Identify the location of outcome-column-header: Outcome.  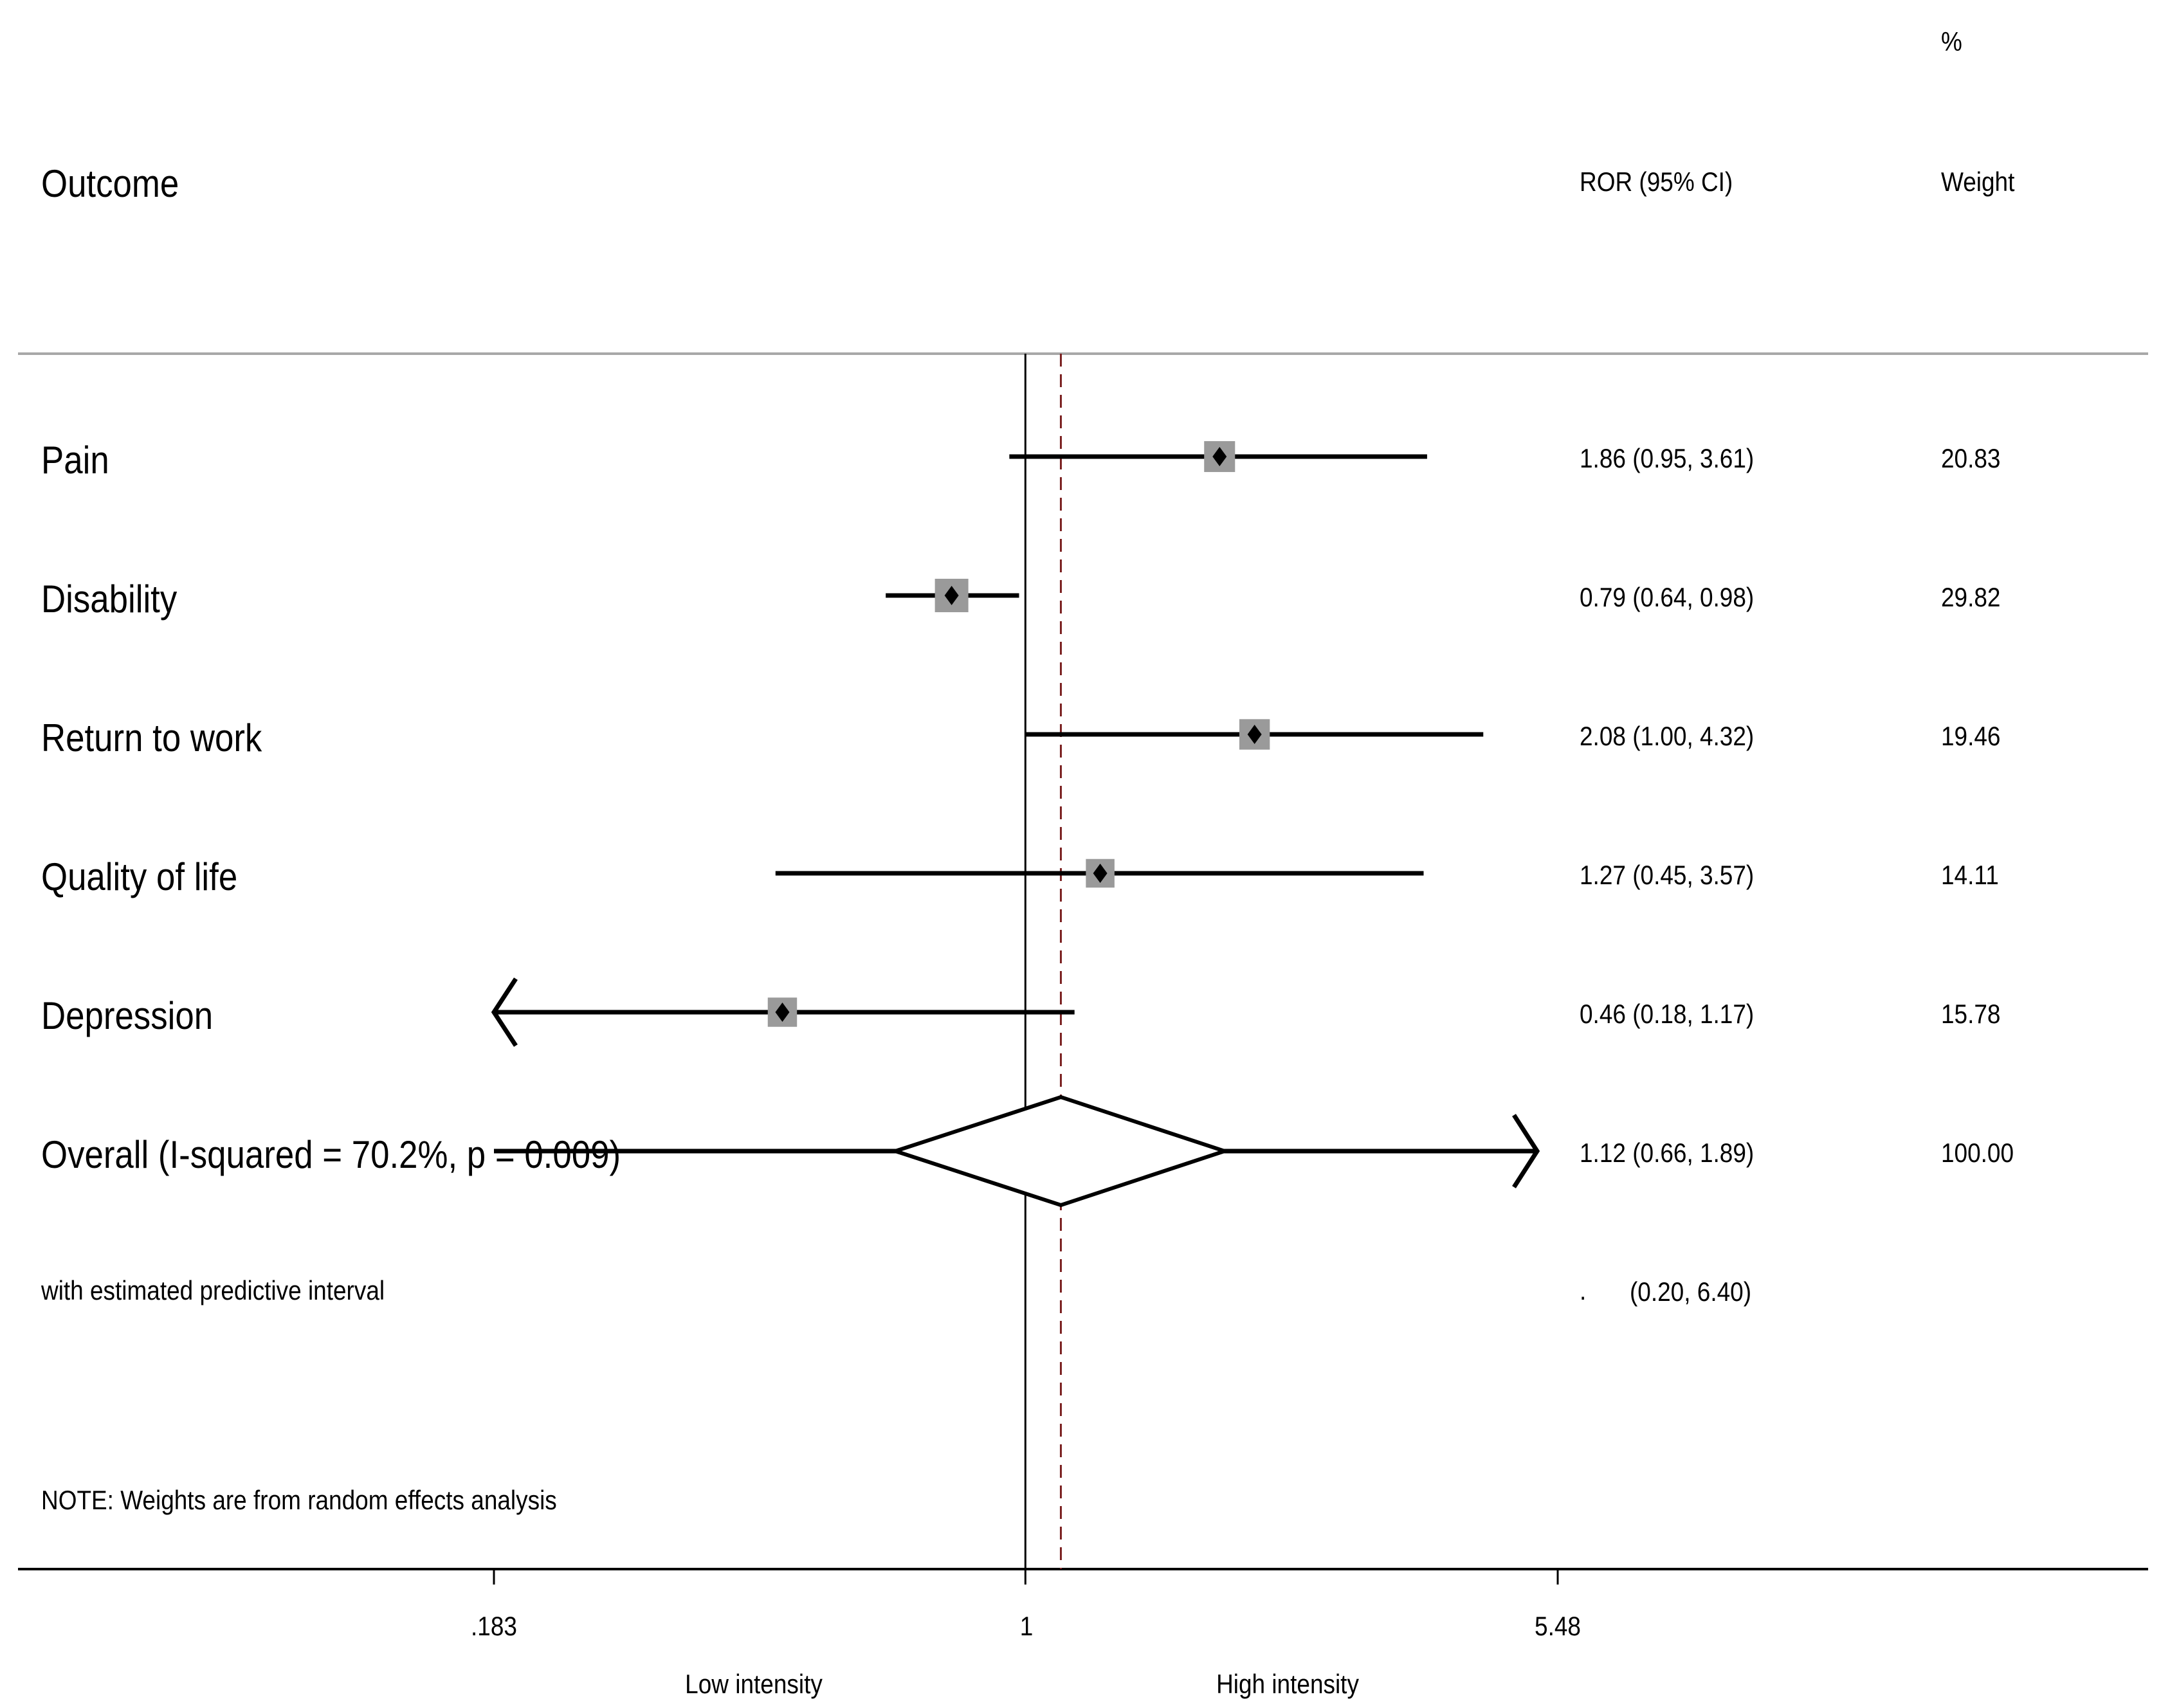
(110, 183).